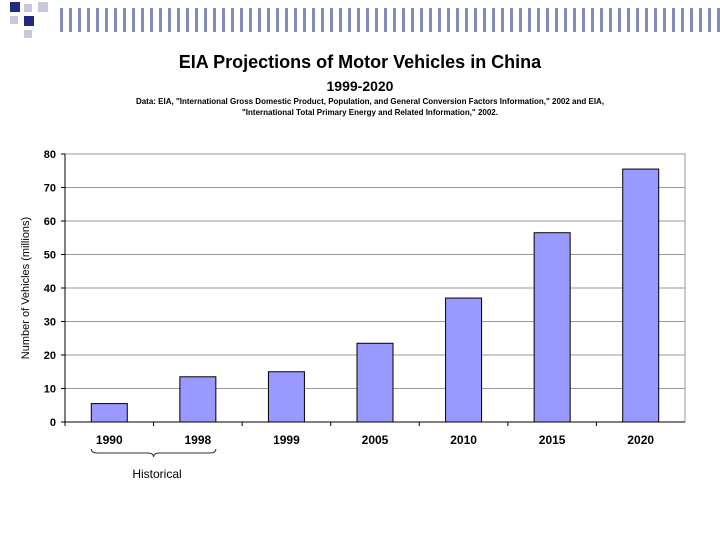 The image size is (720, 540). What do you see at coordinates (198, 440) in the screenshot?
I see `x-tick-label: 1998` at bounding box center [198, 440].